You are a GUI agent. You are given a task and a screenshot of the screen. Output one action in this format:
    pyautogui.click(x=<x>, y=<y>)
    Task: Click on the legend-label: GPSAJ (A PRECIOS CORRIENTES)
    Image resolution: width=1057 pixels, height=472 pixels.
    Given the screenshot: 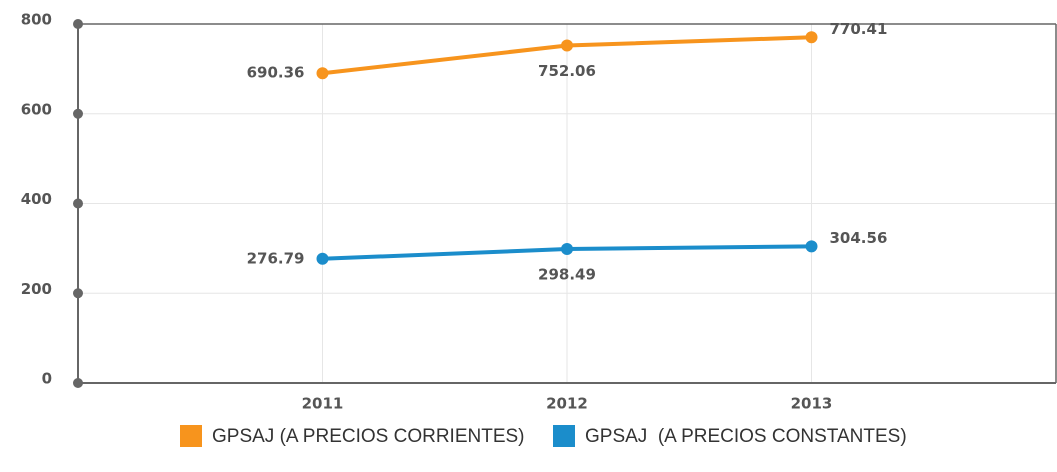 What is the action you would take?
    pyautogui.click(x=368, y=436)
    